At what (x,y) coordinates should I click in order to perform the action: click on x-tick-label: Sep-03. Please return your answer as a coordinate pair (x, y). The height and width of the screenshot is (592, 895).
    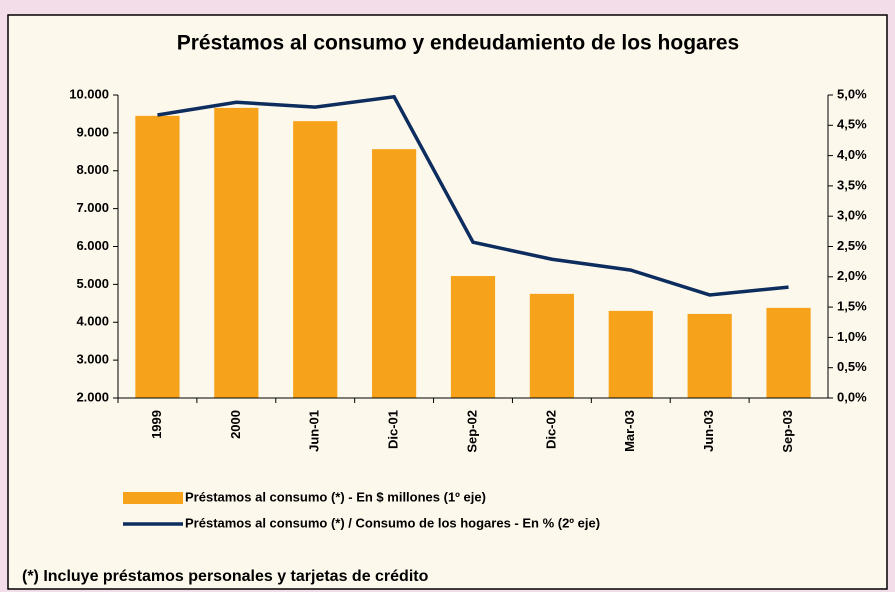
    Looking at the image, I should click on (787, 431).